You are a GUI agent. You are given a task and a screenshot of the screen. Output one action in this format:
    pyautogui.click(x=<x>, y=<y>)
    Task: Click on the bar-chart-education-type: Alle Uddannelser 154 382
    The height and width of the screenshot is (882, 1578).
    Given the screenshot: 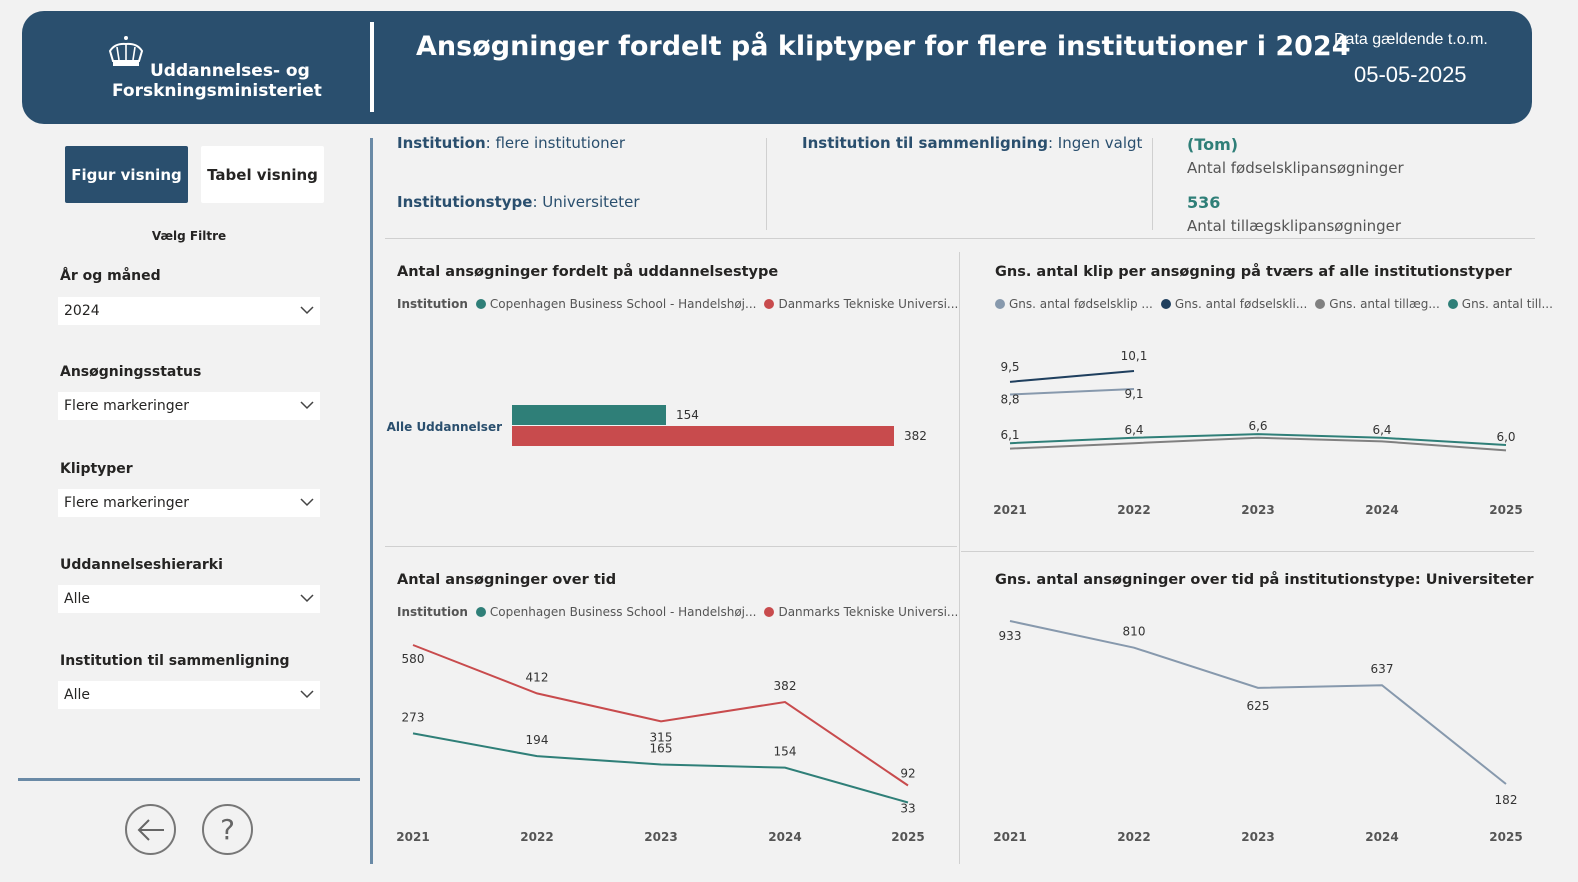 What is the action you would take?
    pyautogui.click(x=657, y=425)
    